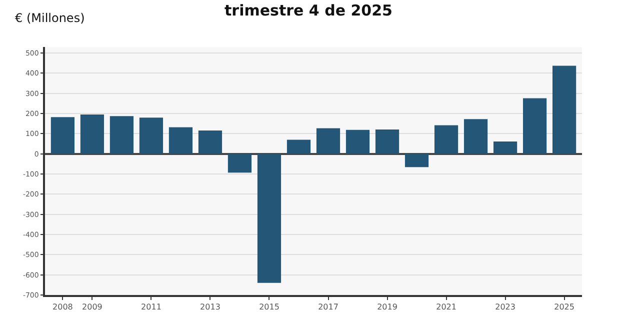 The height and width of the screenshot is (326, 617). I want to click on x-tick-label: 2015, so click(269, 307).